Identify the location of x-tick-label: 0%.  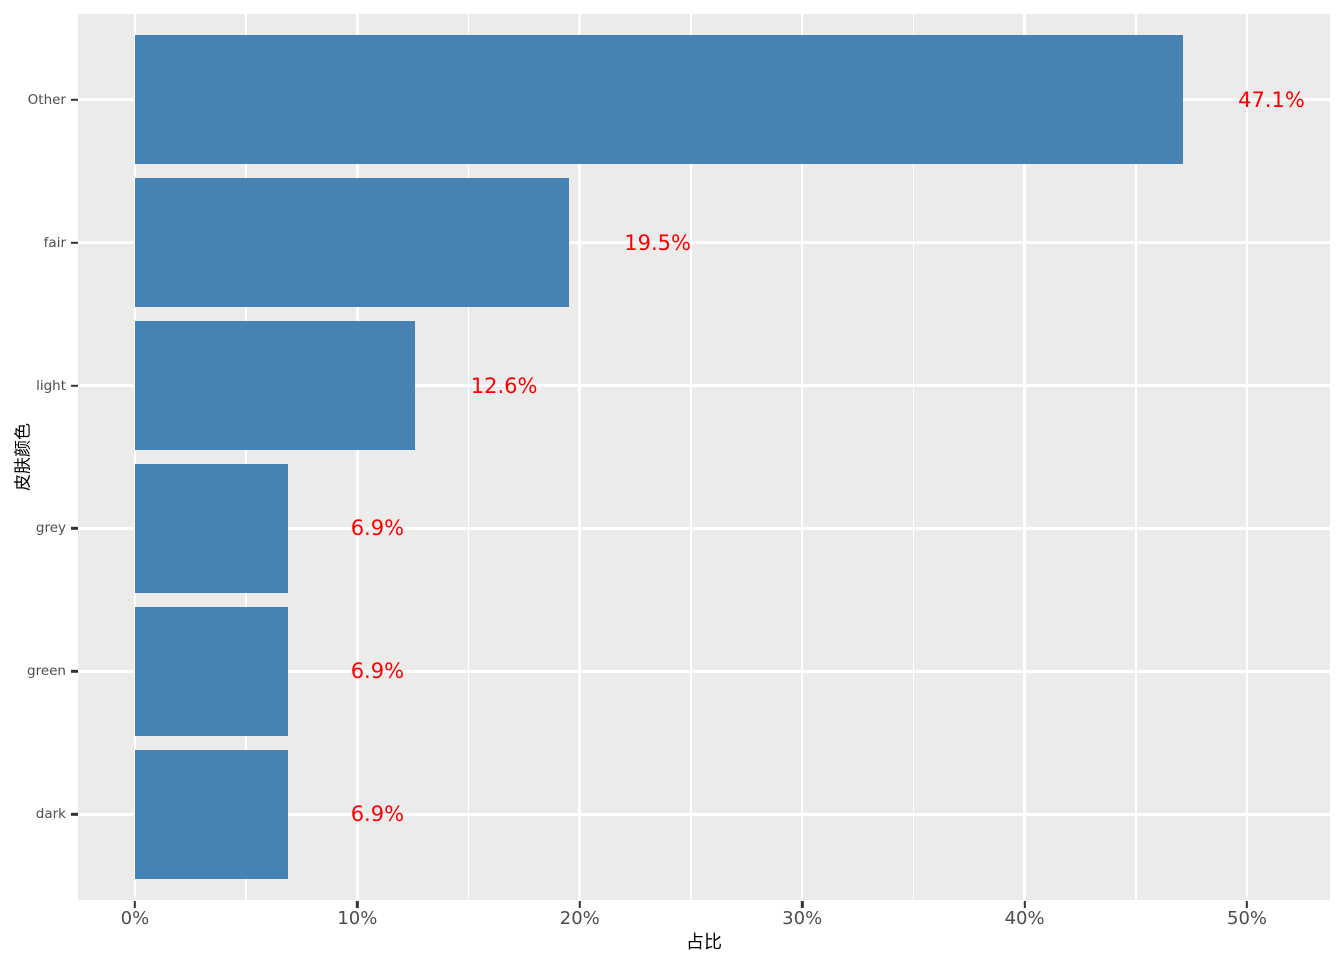
(135, 918).